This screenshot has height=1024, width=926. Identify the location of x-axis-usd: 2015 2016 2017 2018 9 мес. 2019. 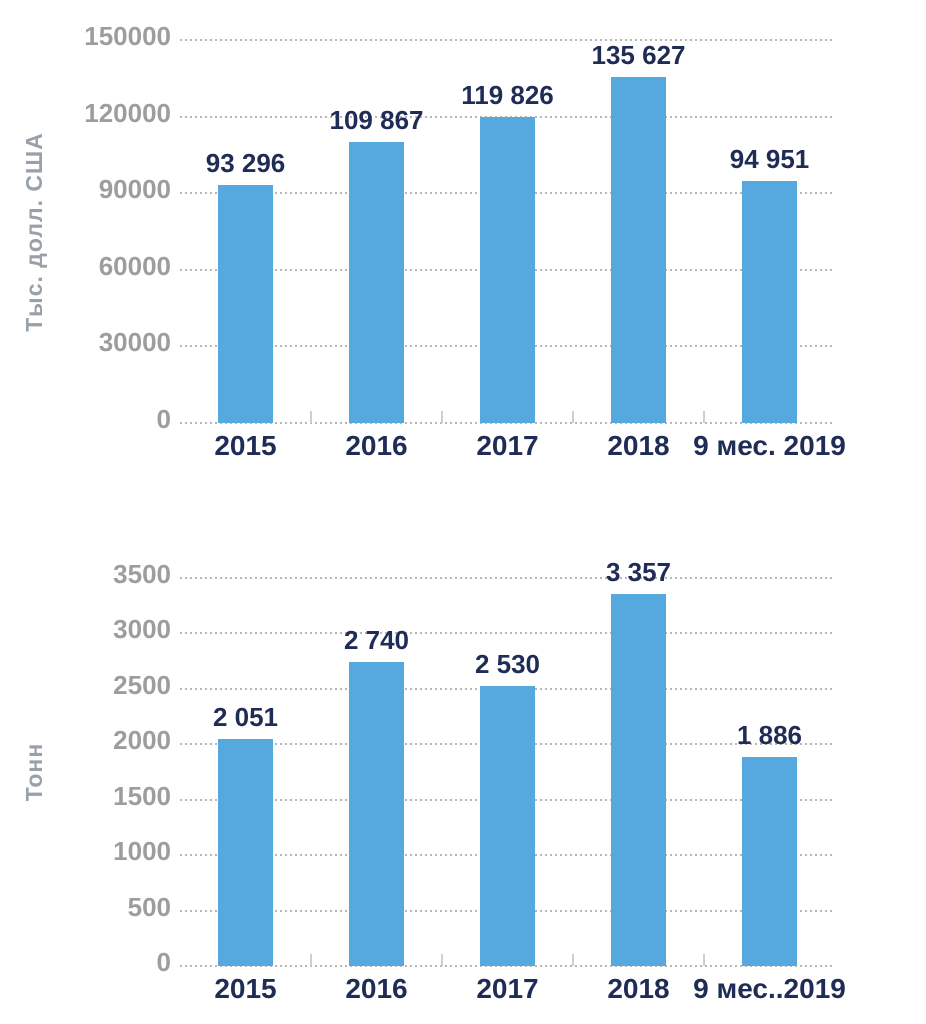
(513, 448).